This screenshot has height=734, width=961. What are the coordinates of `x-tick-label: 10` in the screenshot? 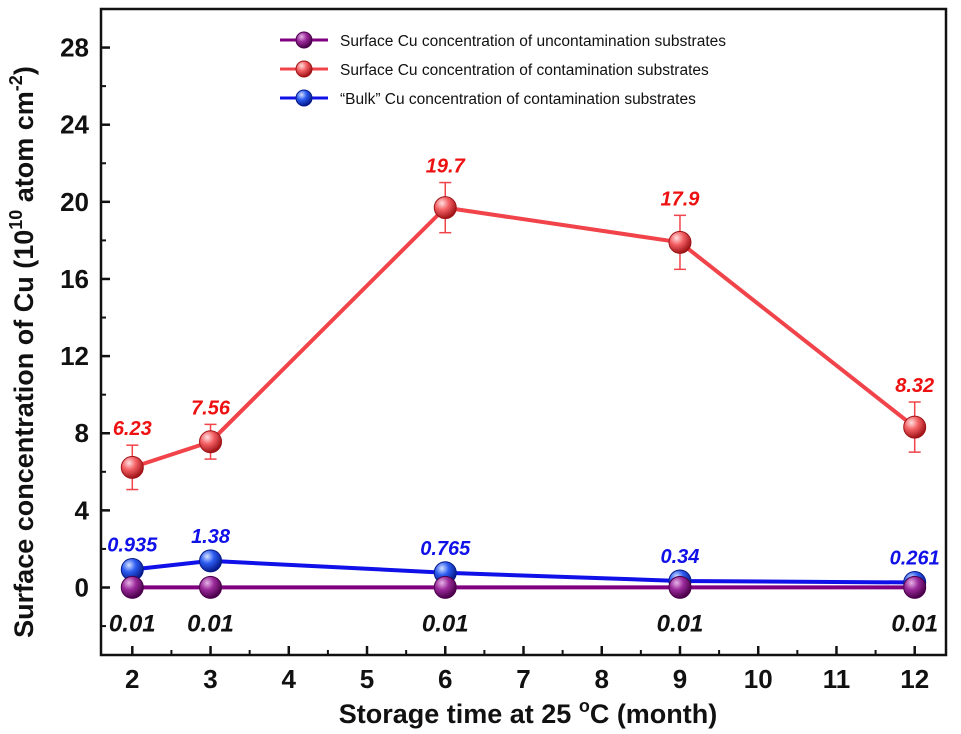 It's located at (758, 679).